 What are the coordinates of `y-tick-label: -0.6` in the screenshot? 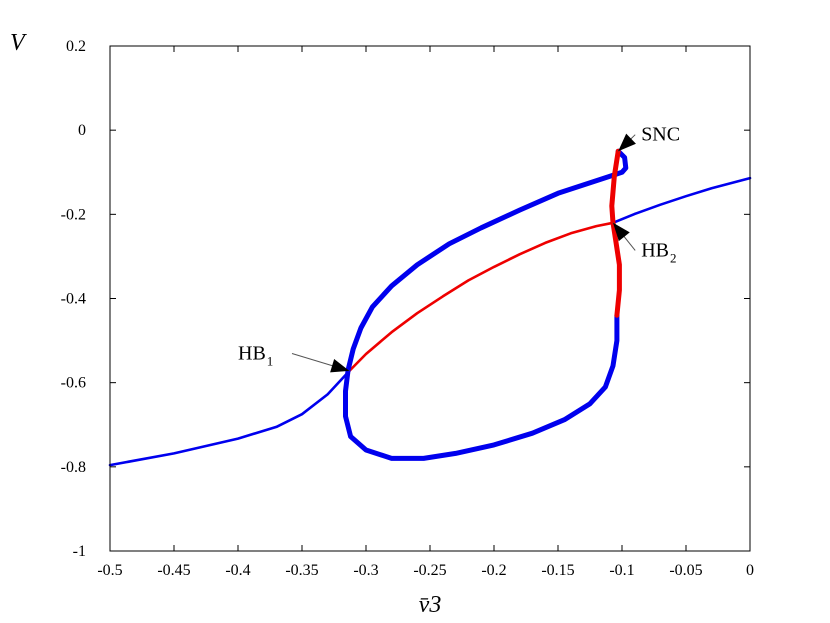 It's located at (73, 383).